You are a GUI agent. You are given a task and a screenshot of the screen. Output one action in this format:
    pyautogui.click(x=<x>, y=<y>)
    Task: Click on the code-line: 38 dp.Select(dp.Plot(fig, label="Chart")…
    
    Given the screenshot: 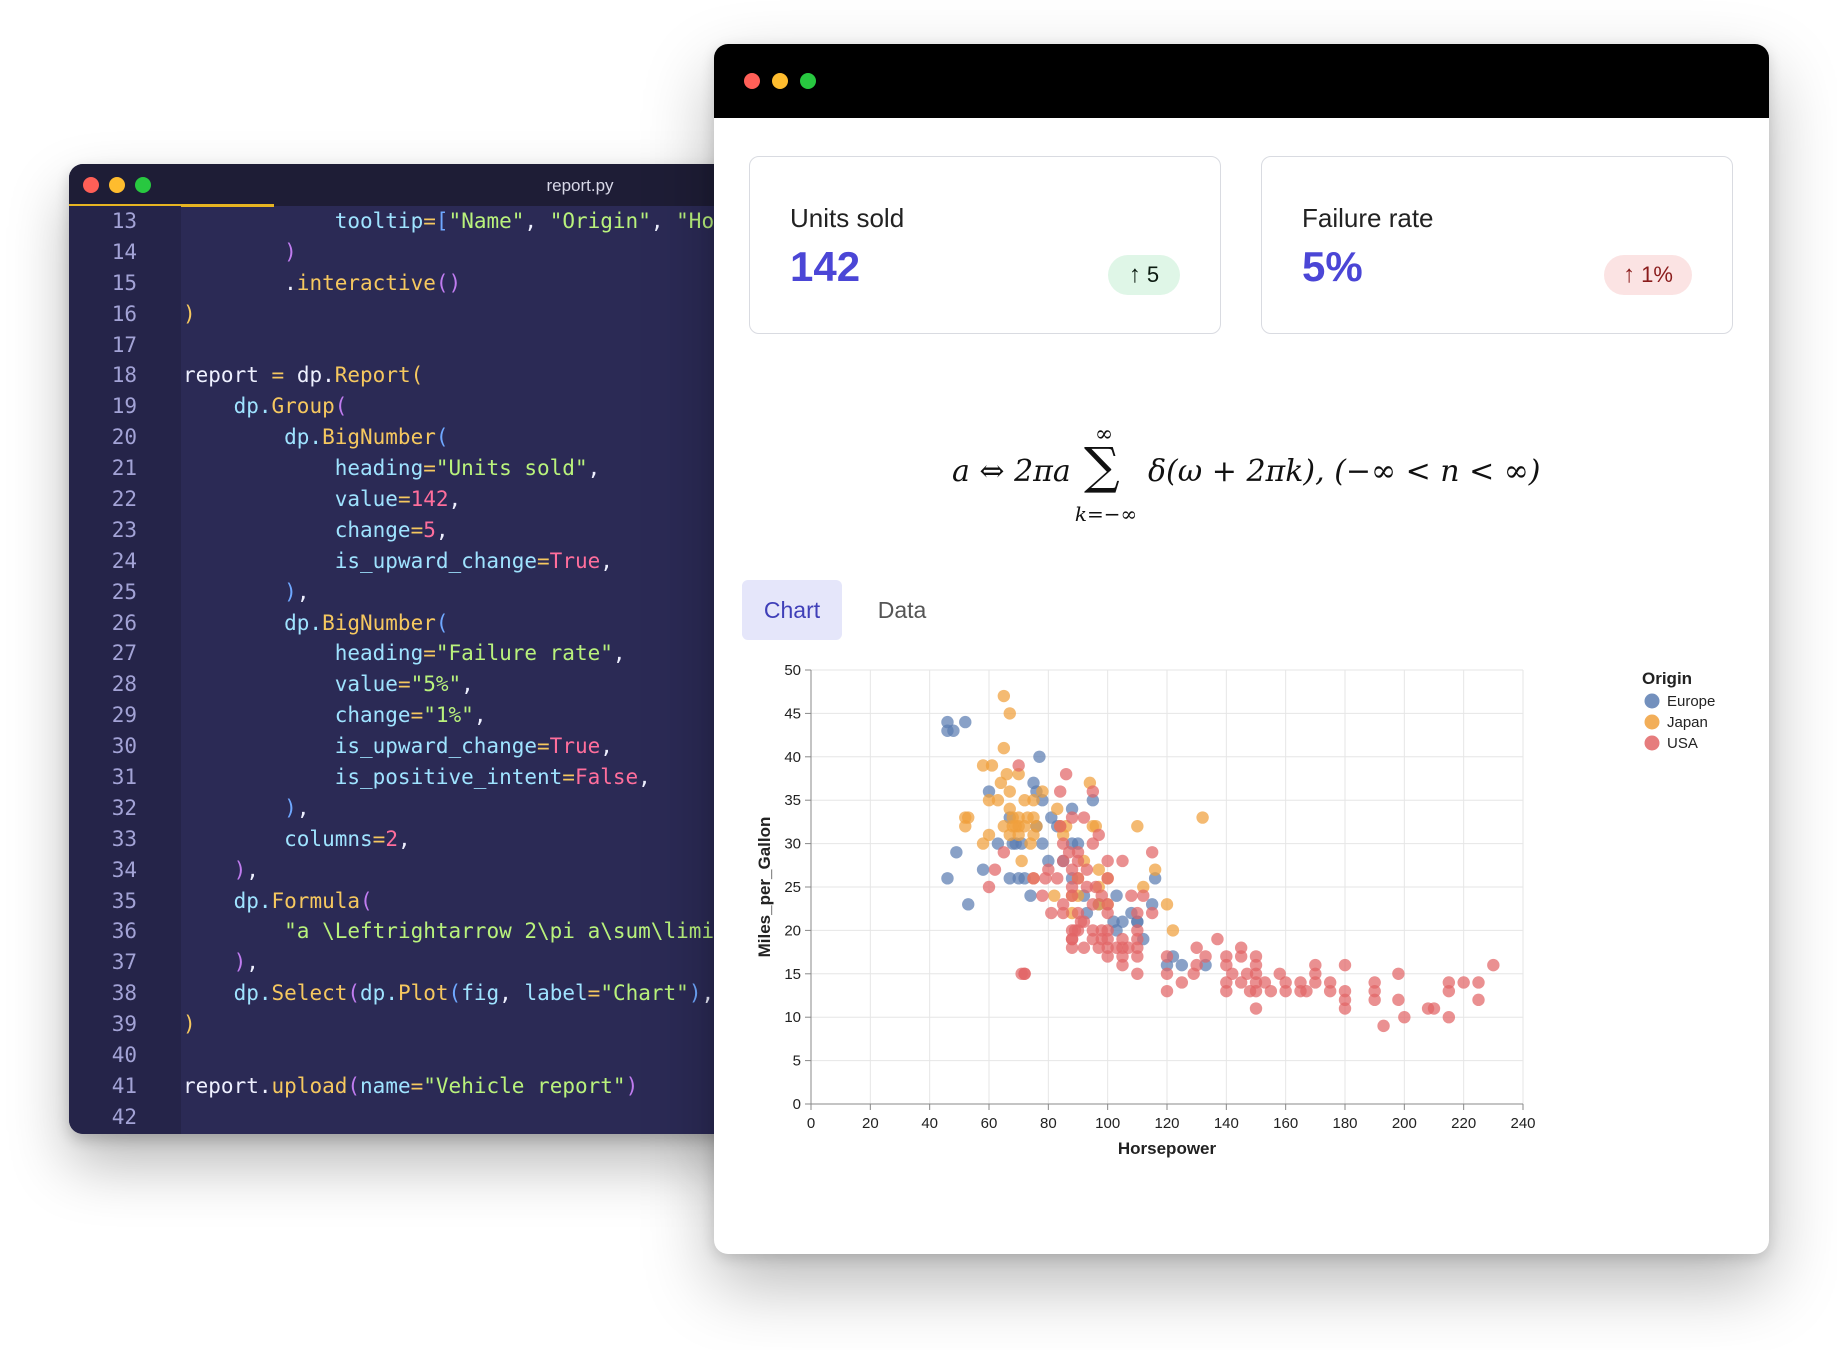 What is the action you would take?
    pyautogui.click(x=609, y=993)
    